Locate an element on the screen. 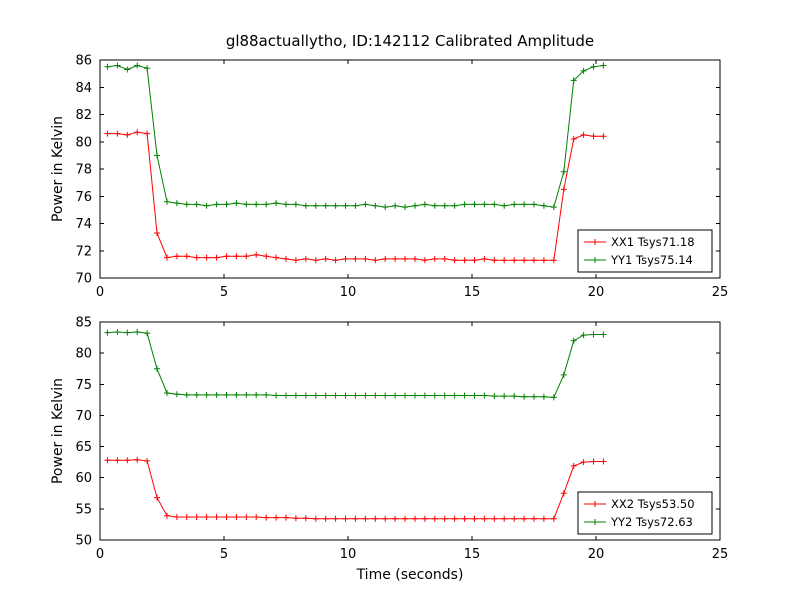 The height and width of the screenshot is (604, 800). x-axis-label: Time (seconds) is located at coordinates (410, 575).